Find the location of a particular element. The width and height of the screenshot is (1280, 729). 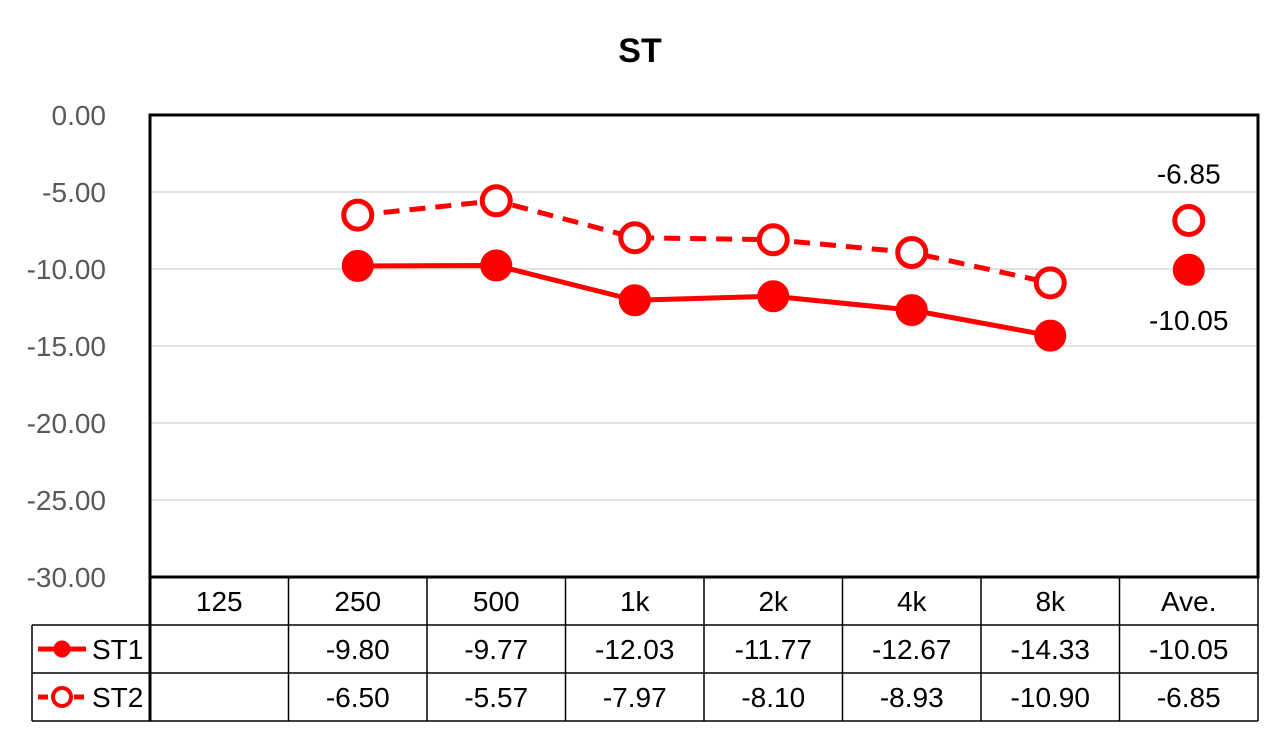

table-cell-value: -6.50 is located at coordinates (358, 697).